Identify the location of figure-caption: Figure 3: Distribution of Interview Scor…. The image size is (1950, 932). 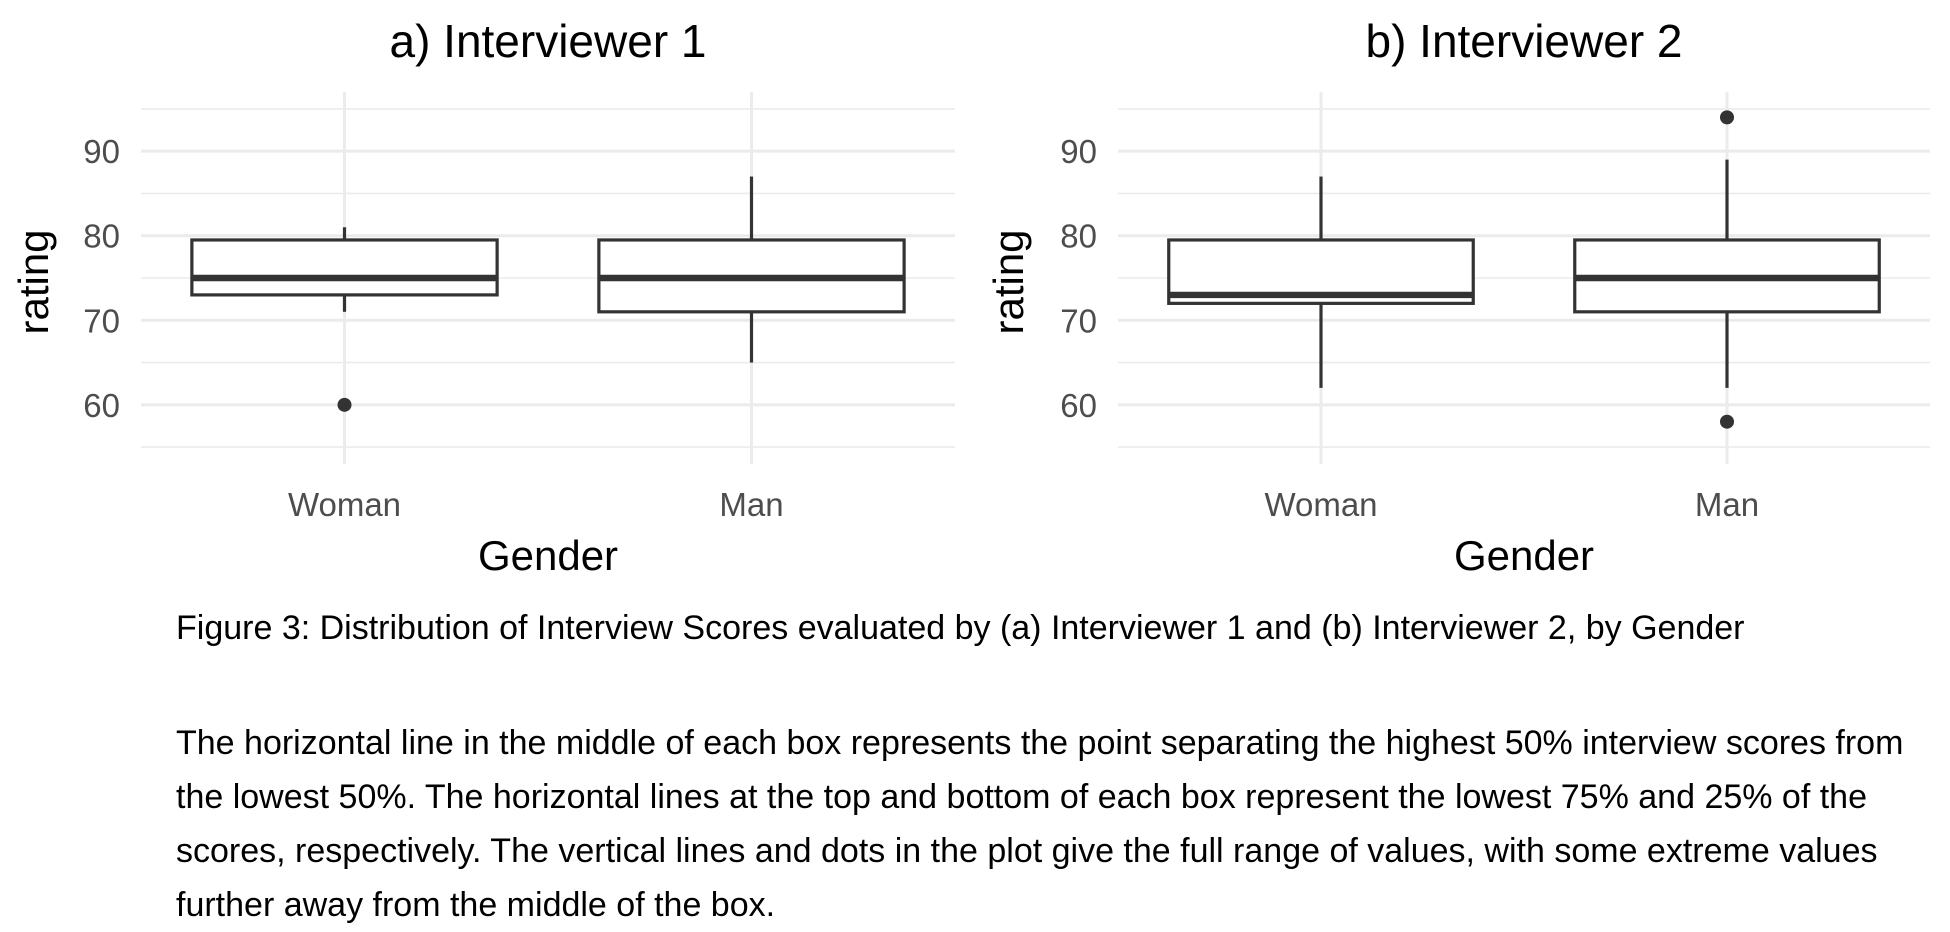
(960, 628).